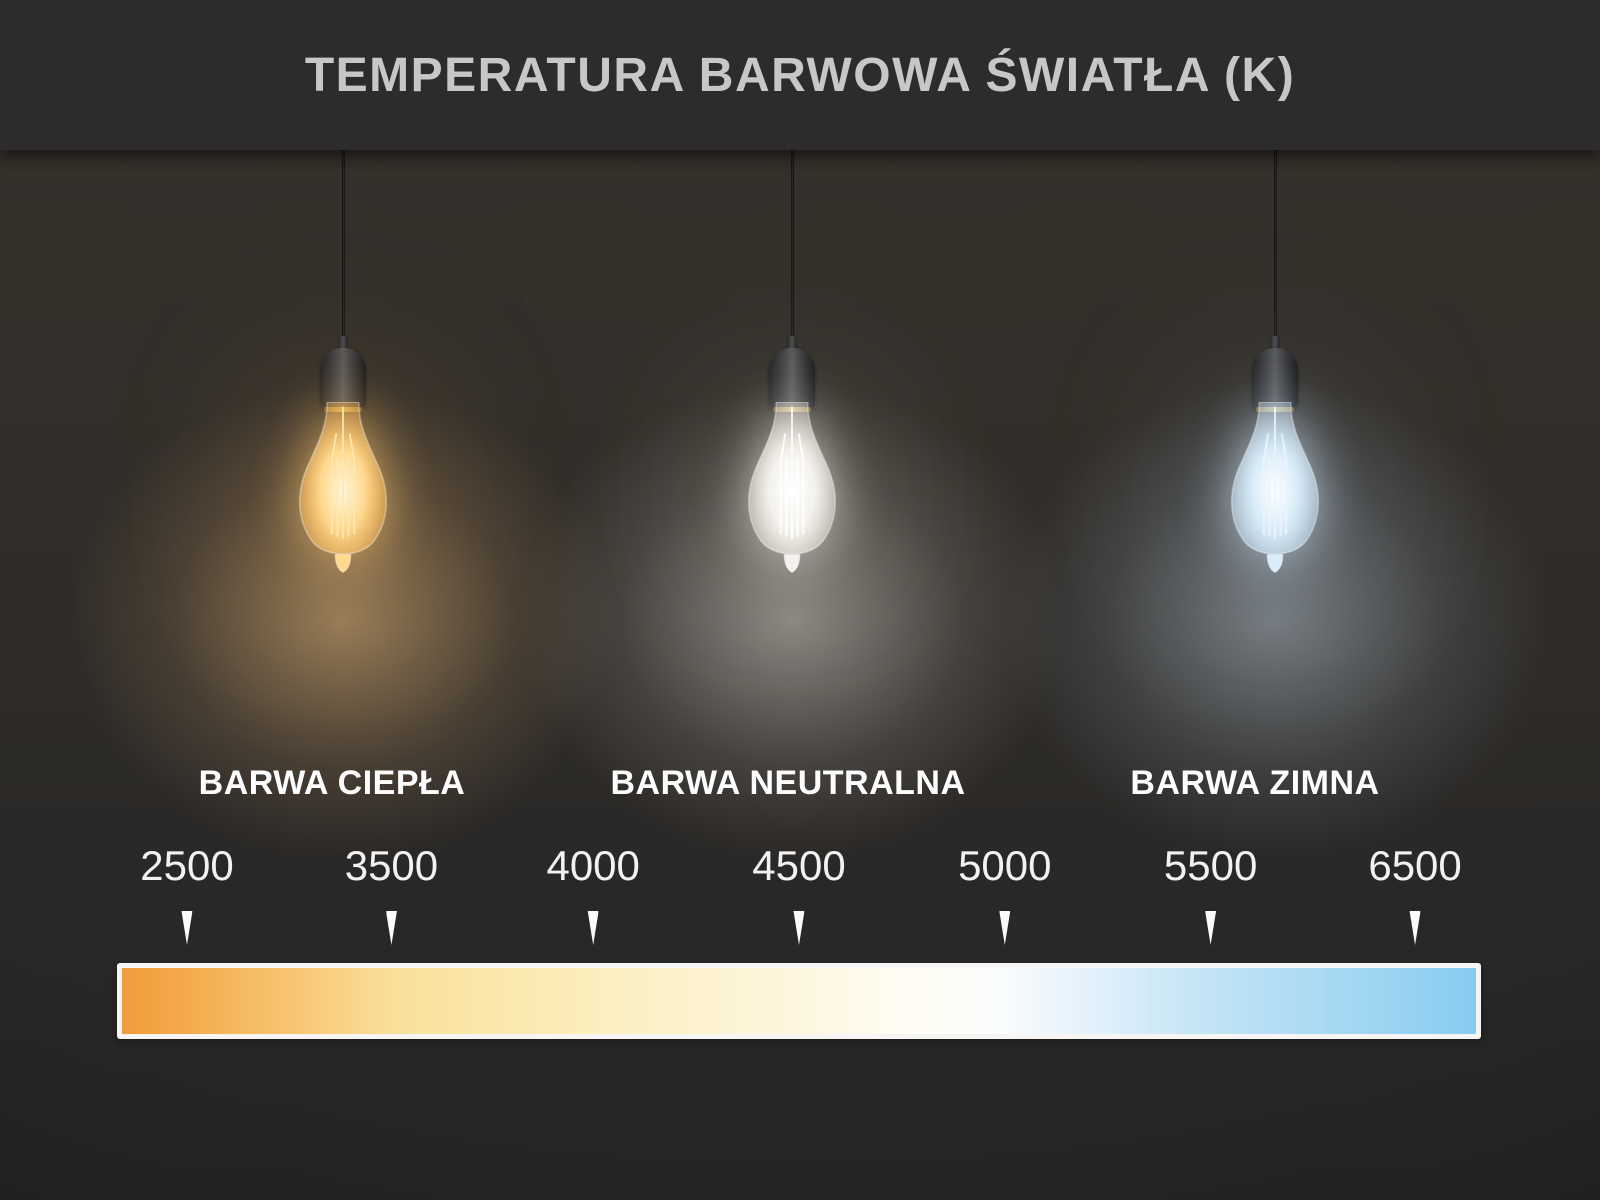 Image resolution: width=1600 pixels, height=1200 pixels. Describe the element at coordinates (391, 895) in the screenshot. I see `scale-tick-3500: 3500` at that location.